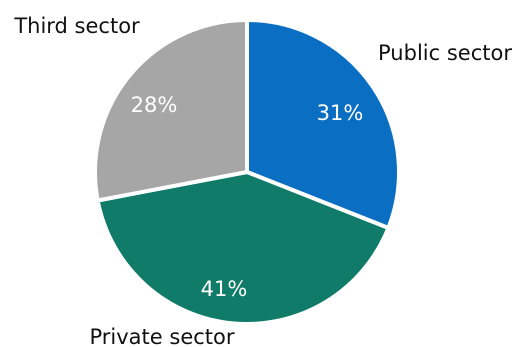 Image resolution: width=517 pixels, height=347 pixels. What do you see at coordinates (161, 336) in the screenshot?
I see `pie-category-label-private-sector: Private sector` at bounding box center [161, 336].